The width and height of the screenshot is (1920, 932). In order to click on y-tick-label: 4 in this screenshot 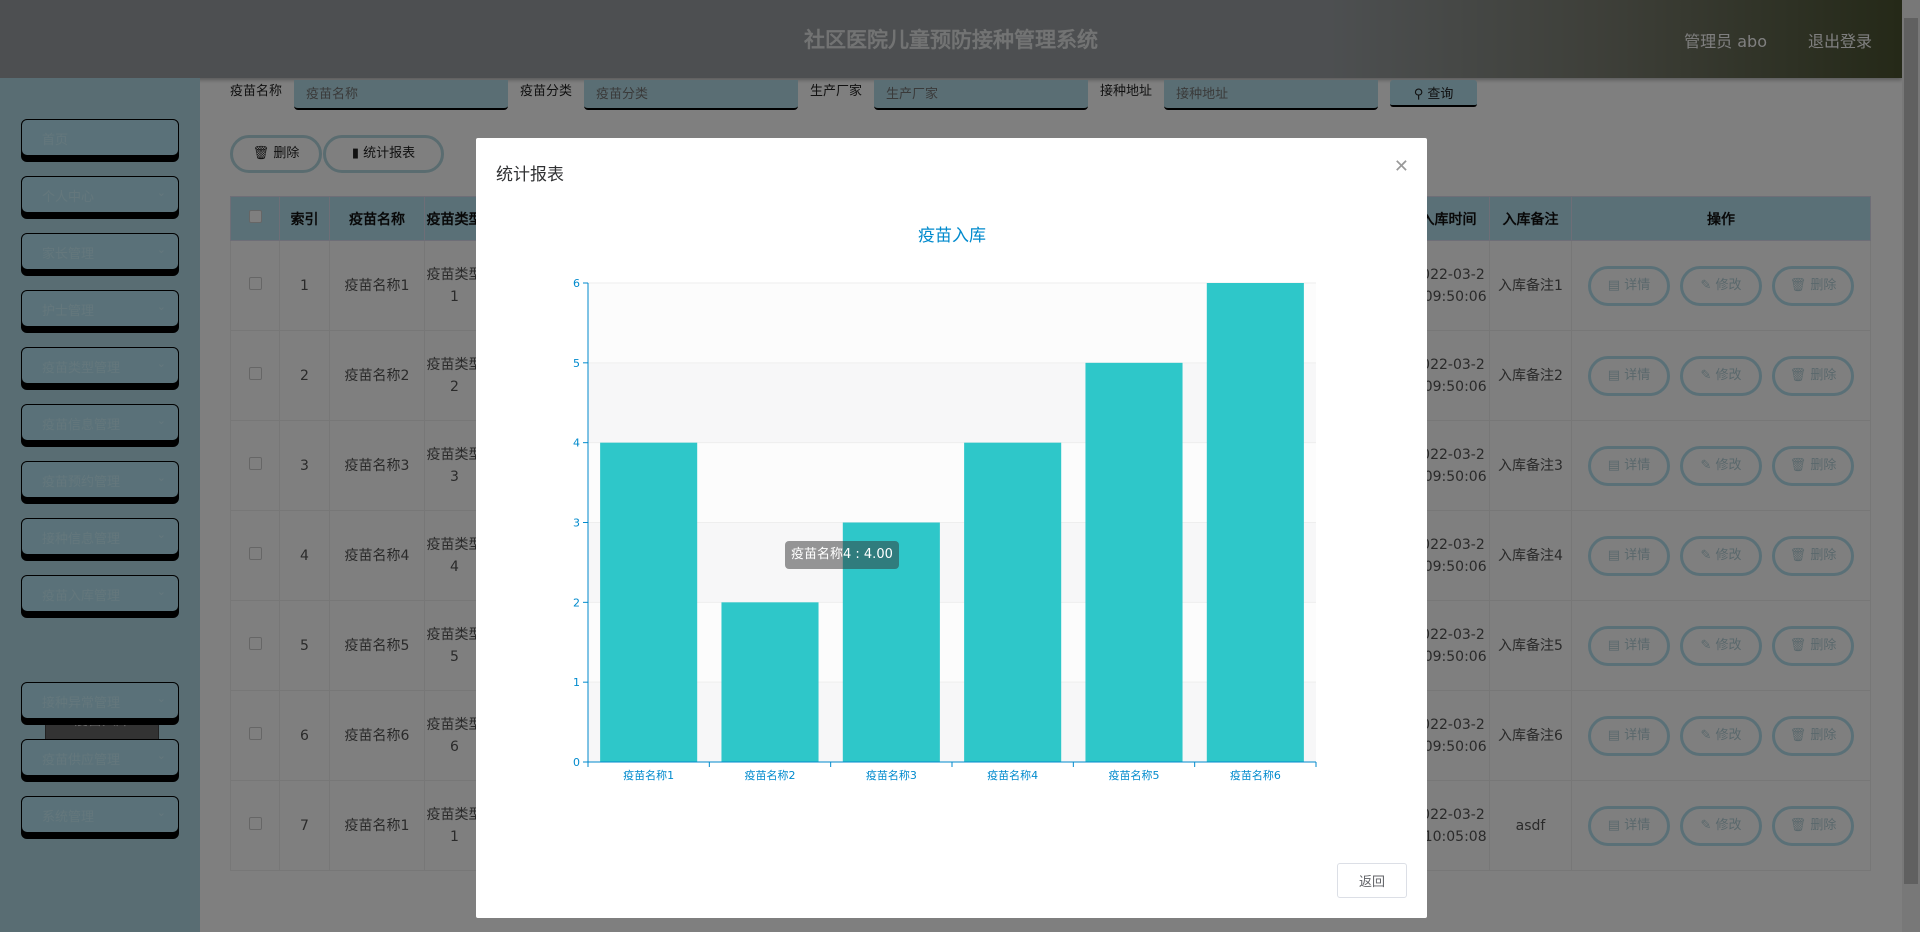, I will do `click(576, 443)`.